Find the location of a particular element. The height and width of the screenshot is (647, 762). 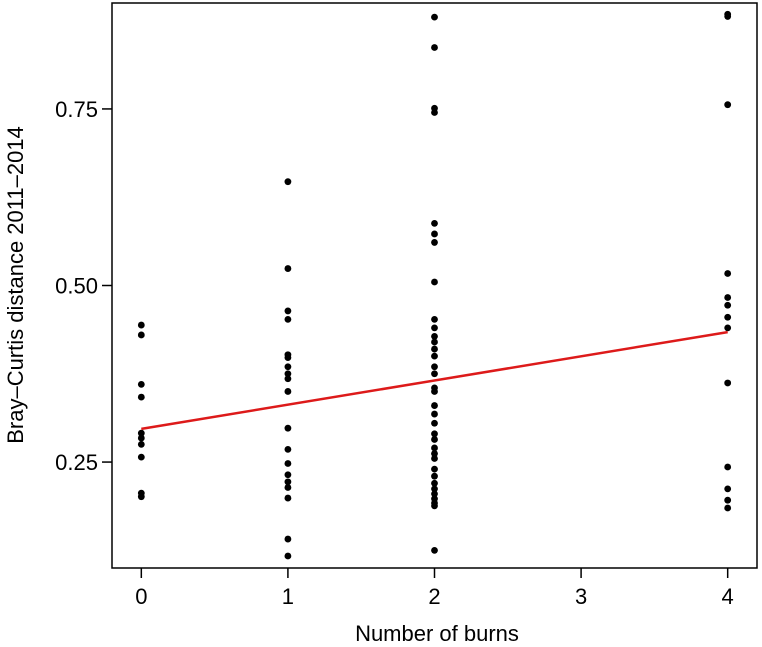

regression-line-group is located at coordinates (434, 380).